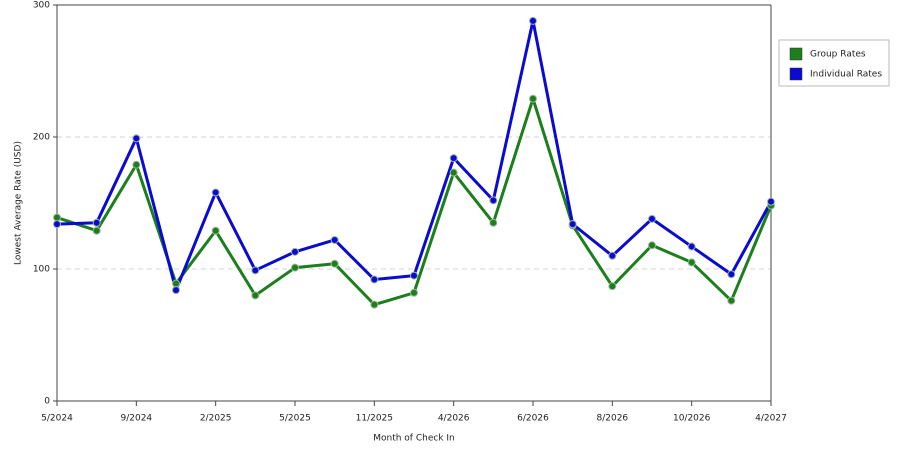  I want to click on legend-label: Group Rates, so click(838, 55).